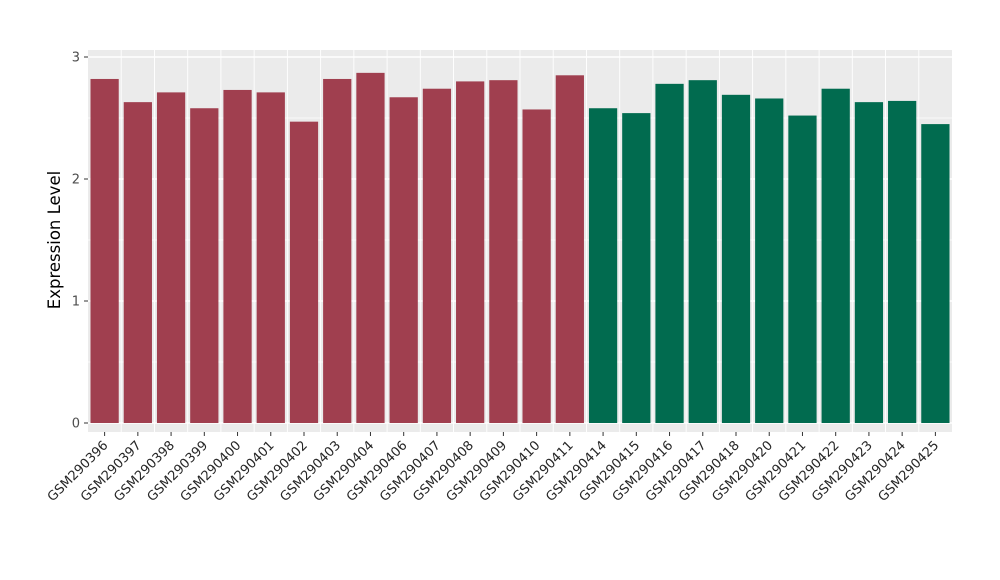 The image size is (1000, 580). I want to click on bar-GSM290396, so click(104, 251).